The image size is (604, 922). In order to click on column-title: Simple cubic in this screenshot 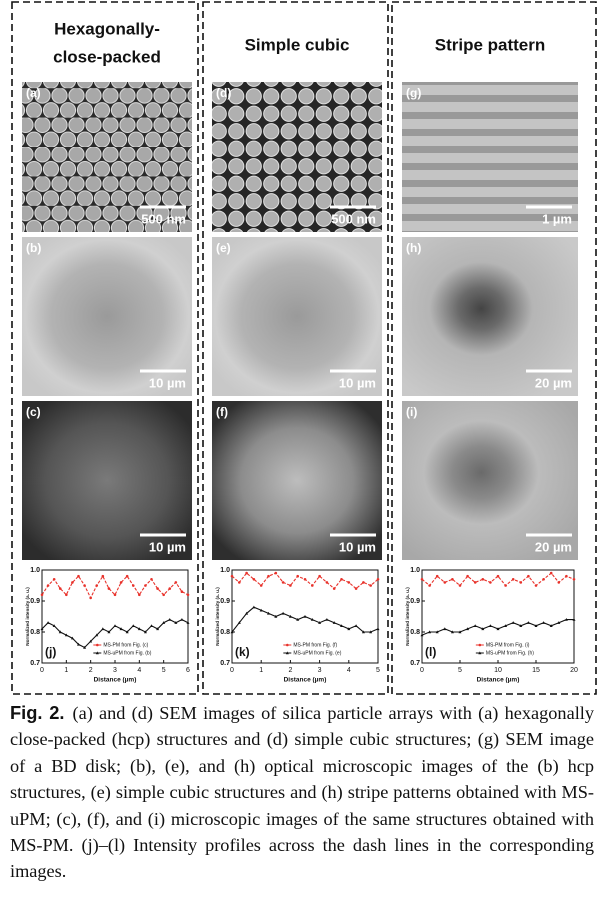, I will do `click(297, 44)`.